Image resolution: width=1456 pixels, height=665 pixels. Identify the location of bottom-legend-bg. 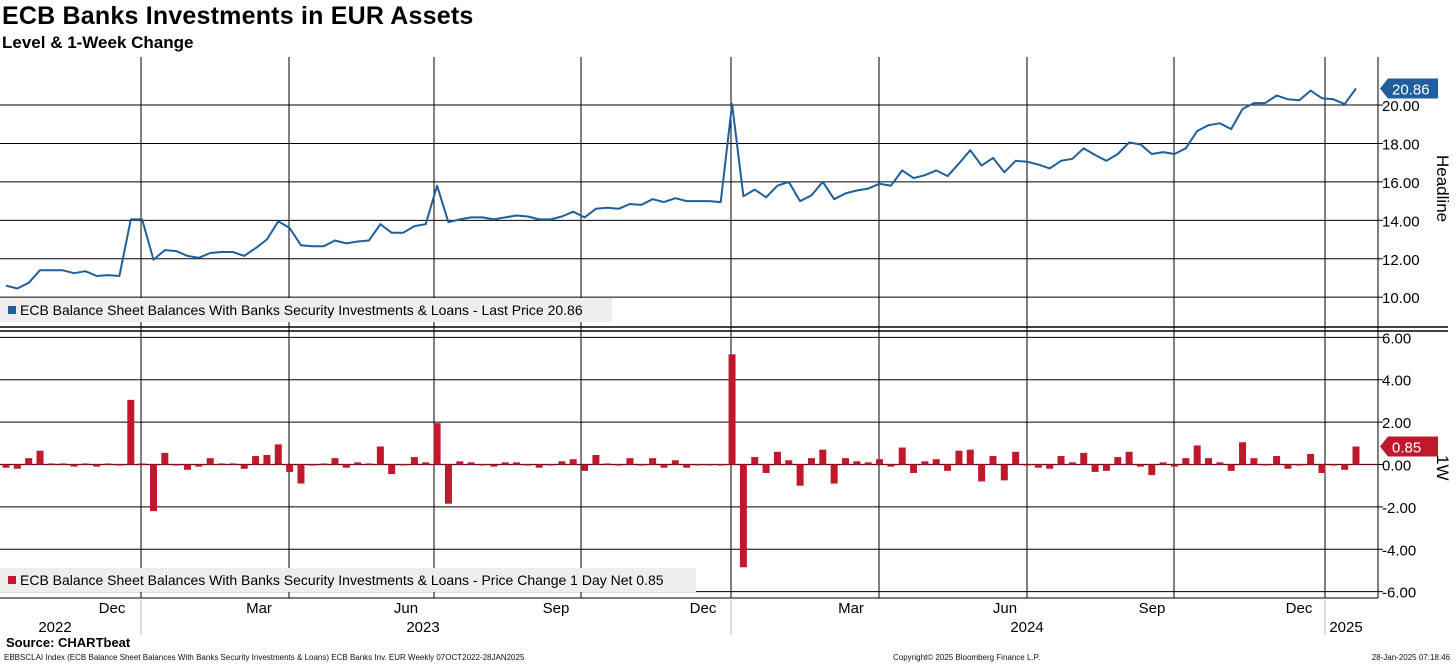
(348, 580).